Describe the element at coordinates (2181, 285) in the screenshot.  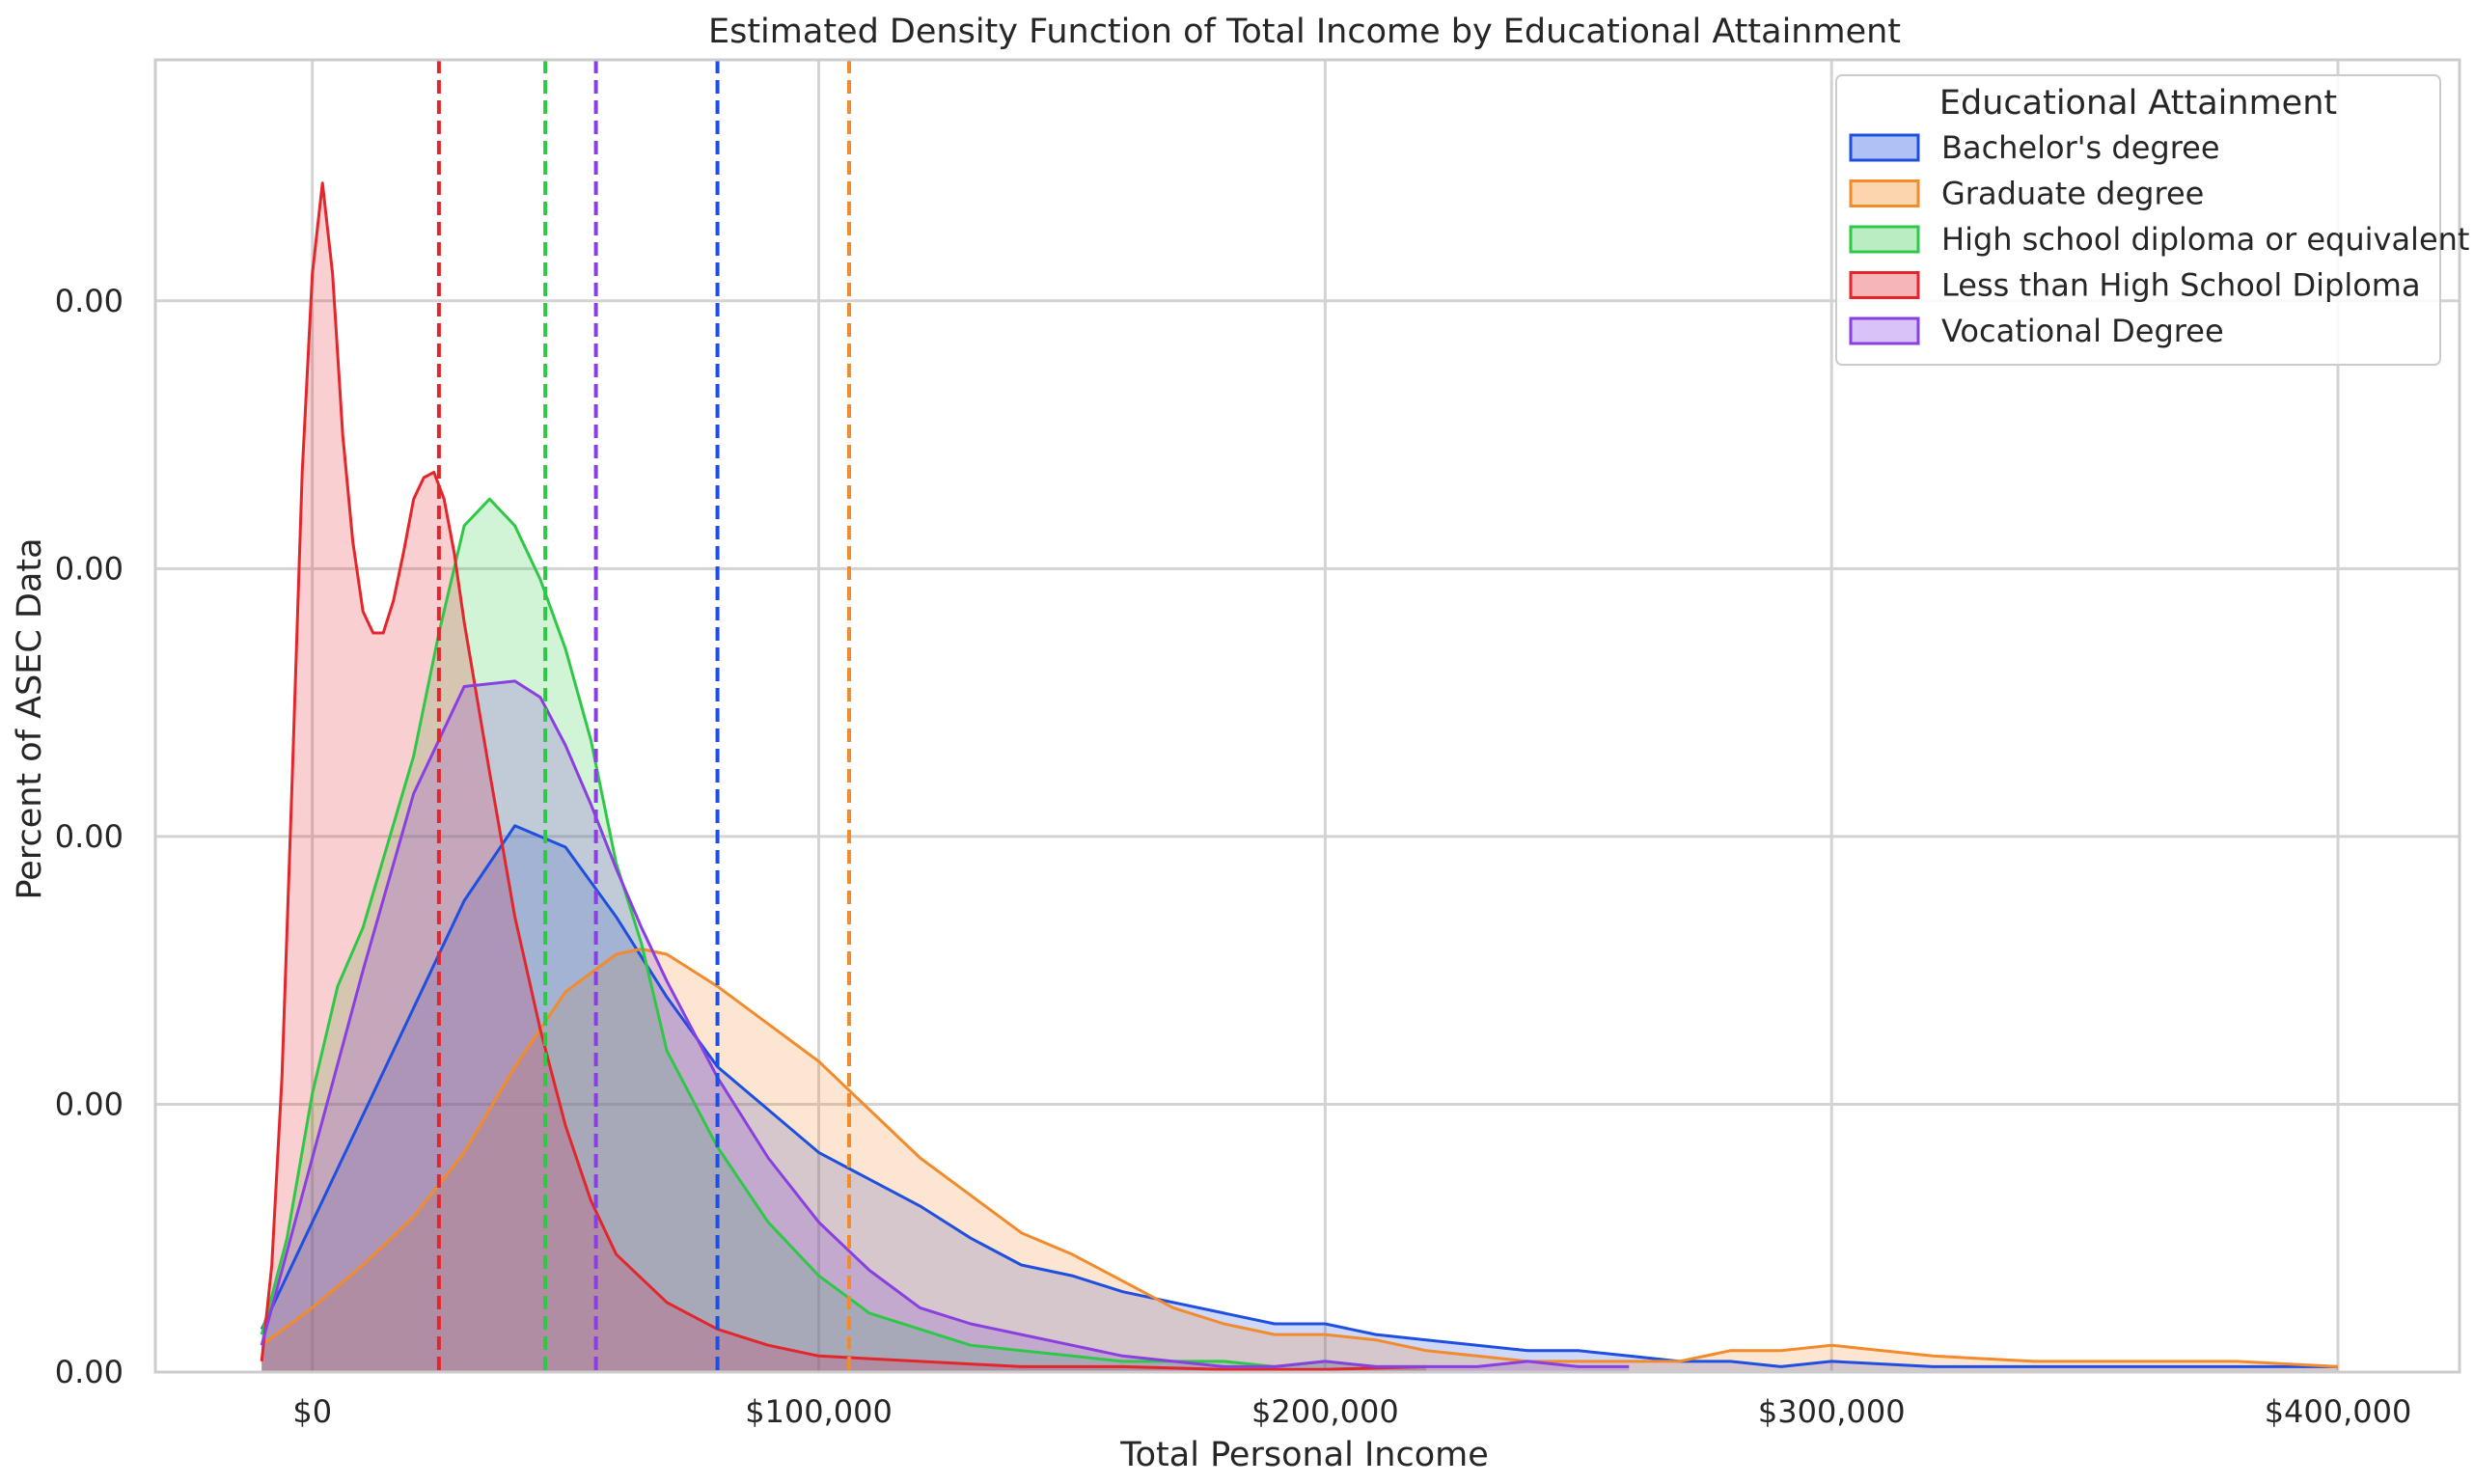
I see `legend-label: Less than High School Diploma` at that location.